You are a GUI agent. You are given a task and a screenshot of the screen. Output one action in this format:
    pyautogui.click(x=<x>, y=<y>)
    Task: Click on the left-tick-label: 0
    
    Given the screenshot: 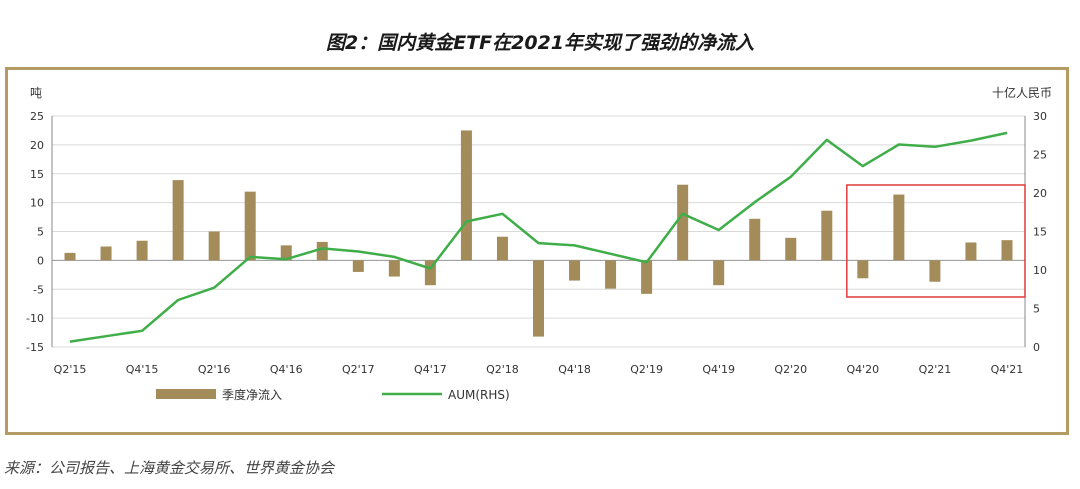 What is the action you would take?
    pyautogui.click(x=40, y=260)
    